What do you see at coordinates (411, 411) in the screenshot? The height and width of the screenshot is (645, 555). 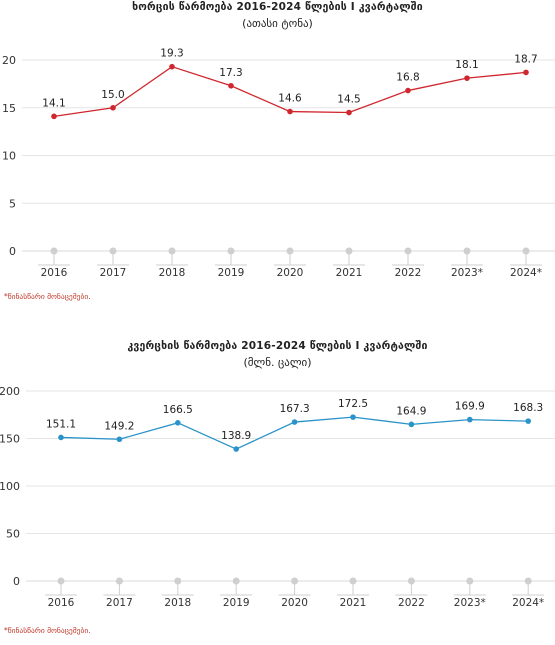 I see `data-label: 164.9` at bounding box center [411, 411].